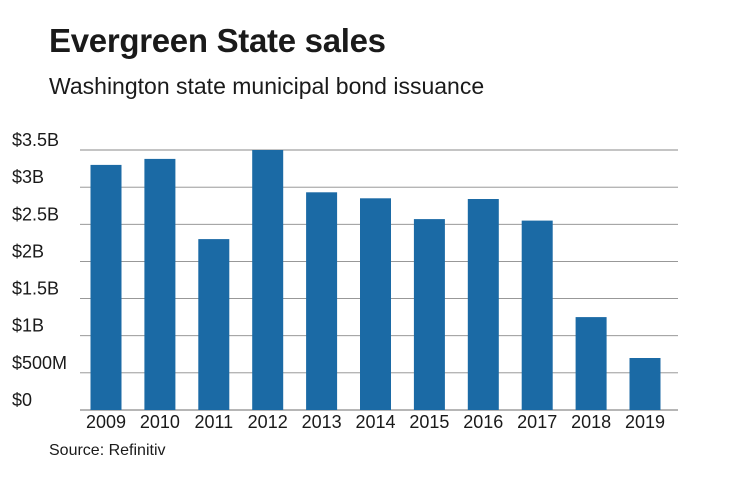  What do you see at coordinates (322, 422) in the screenshot?
I see `x-tick-label: 2013` at bounding box center [322, 422].